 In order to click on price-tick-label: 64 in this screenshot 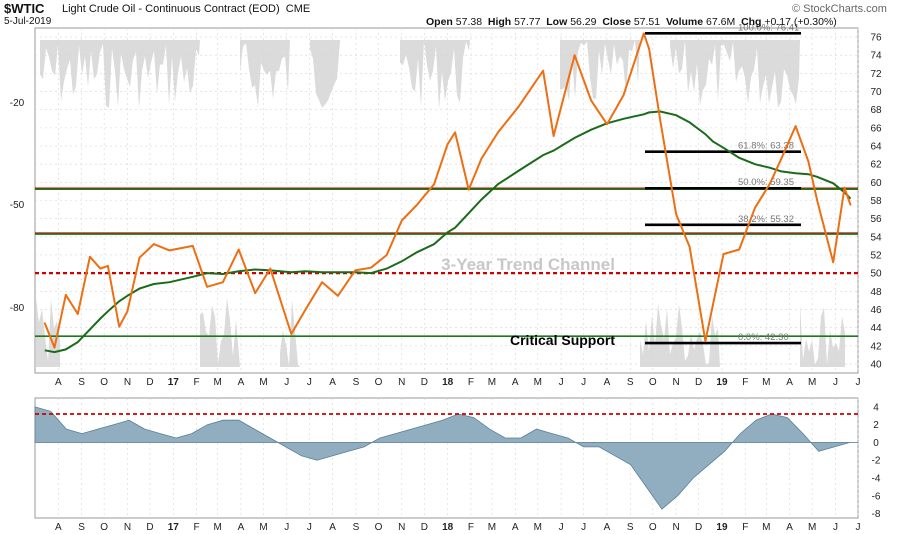, I will do `click(876, 147)`.